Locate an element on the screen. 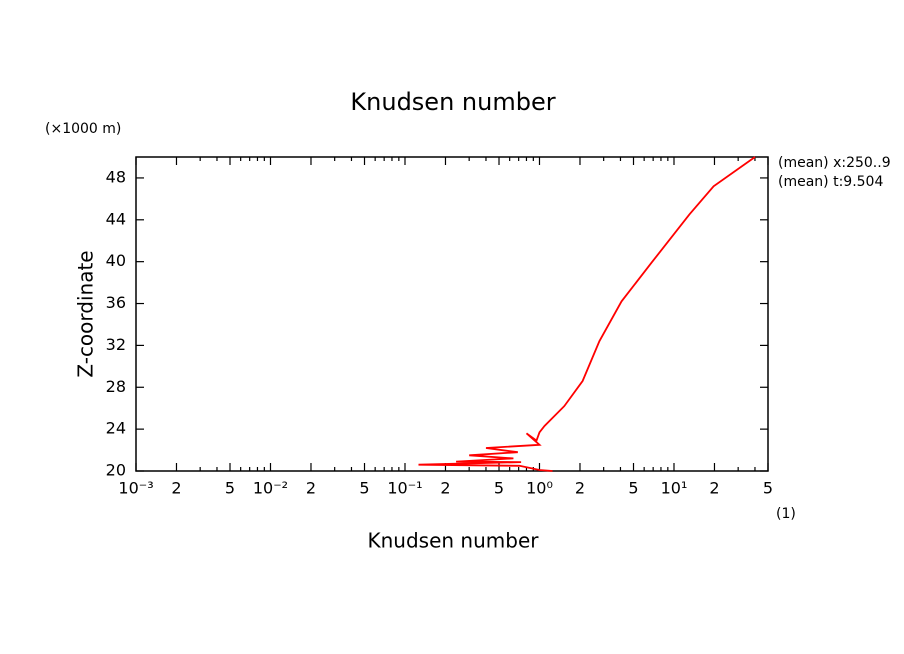  x-tick-label: 10¹ is located at coordinates (674, 488).